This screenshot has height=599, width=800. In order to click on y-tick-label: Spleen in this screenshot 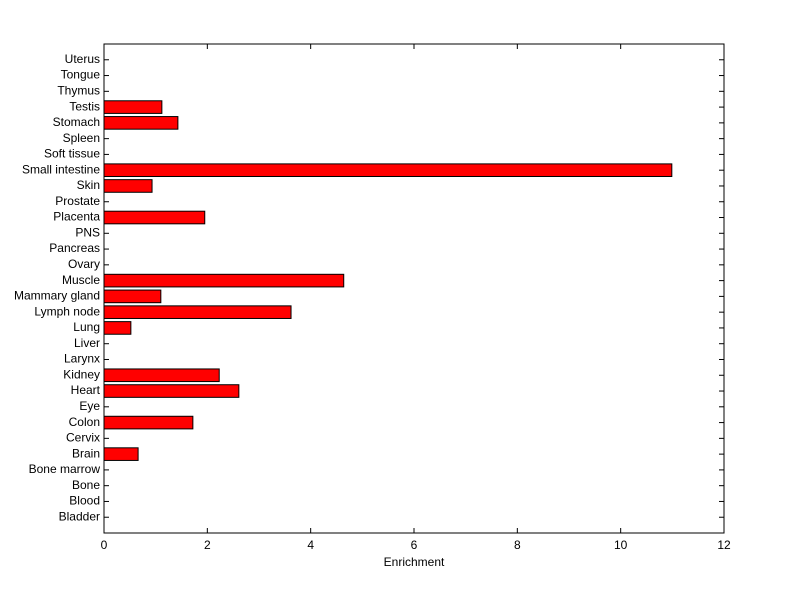, I will do `click(81, 138)`.